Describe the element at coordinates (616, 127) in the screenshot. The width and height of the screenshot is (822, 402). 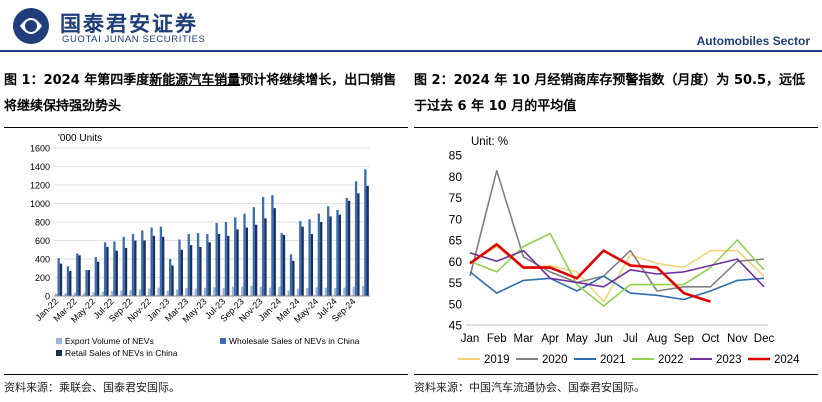
I see `figure2-title-rule` at that location.